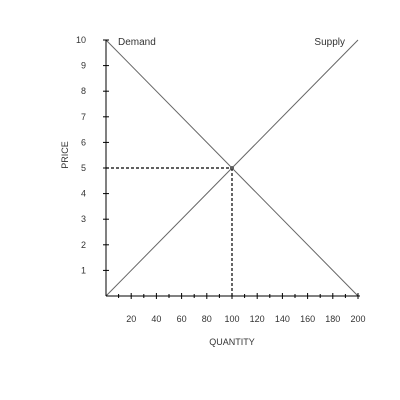 This screenshot has height=400, width=400. What do you see at coordinates (282, 319) in the screenshot?
I see `x-tick-label: 140` at bounding box center [282, 319].